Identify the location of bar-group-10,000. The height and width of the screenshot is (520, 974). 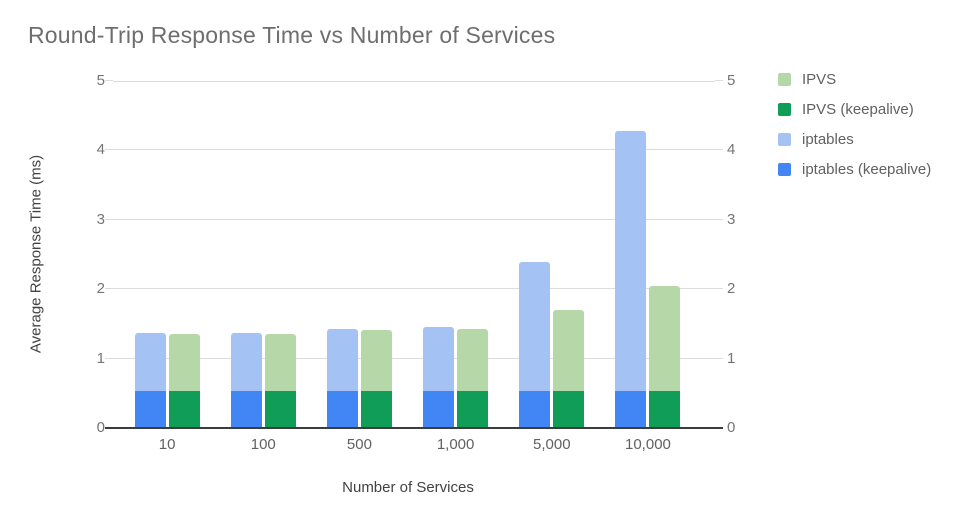
(648, 279).